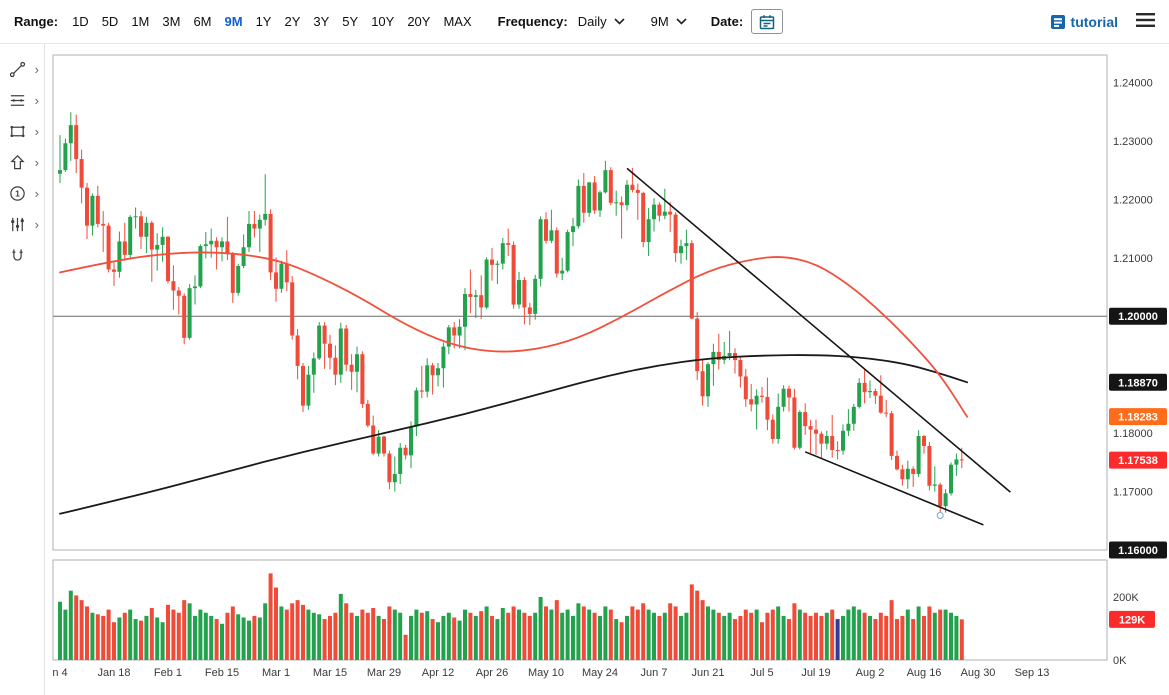 The width and height of the screenshot is (1169, 695). I want to click on svg-text: 129K, so click(1132, 620).